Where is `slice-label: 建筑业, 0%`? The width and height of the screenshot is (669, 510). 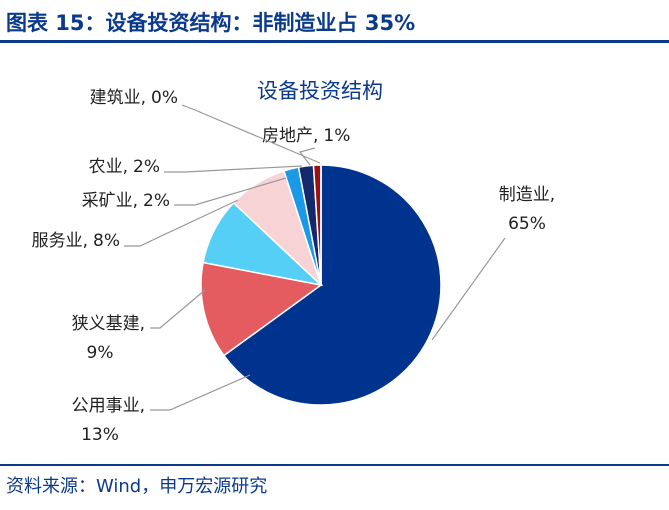 slice-label: 建筑业, 0% is located at coordinates (134, 98).